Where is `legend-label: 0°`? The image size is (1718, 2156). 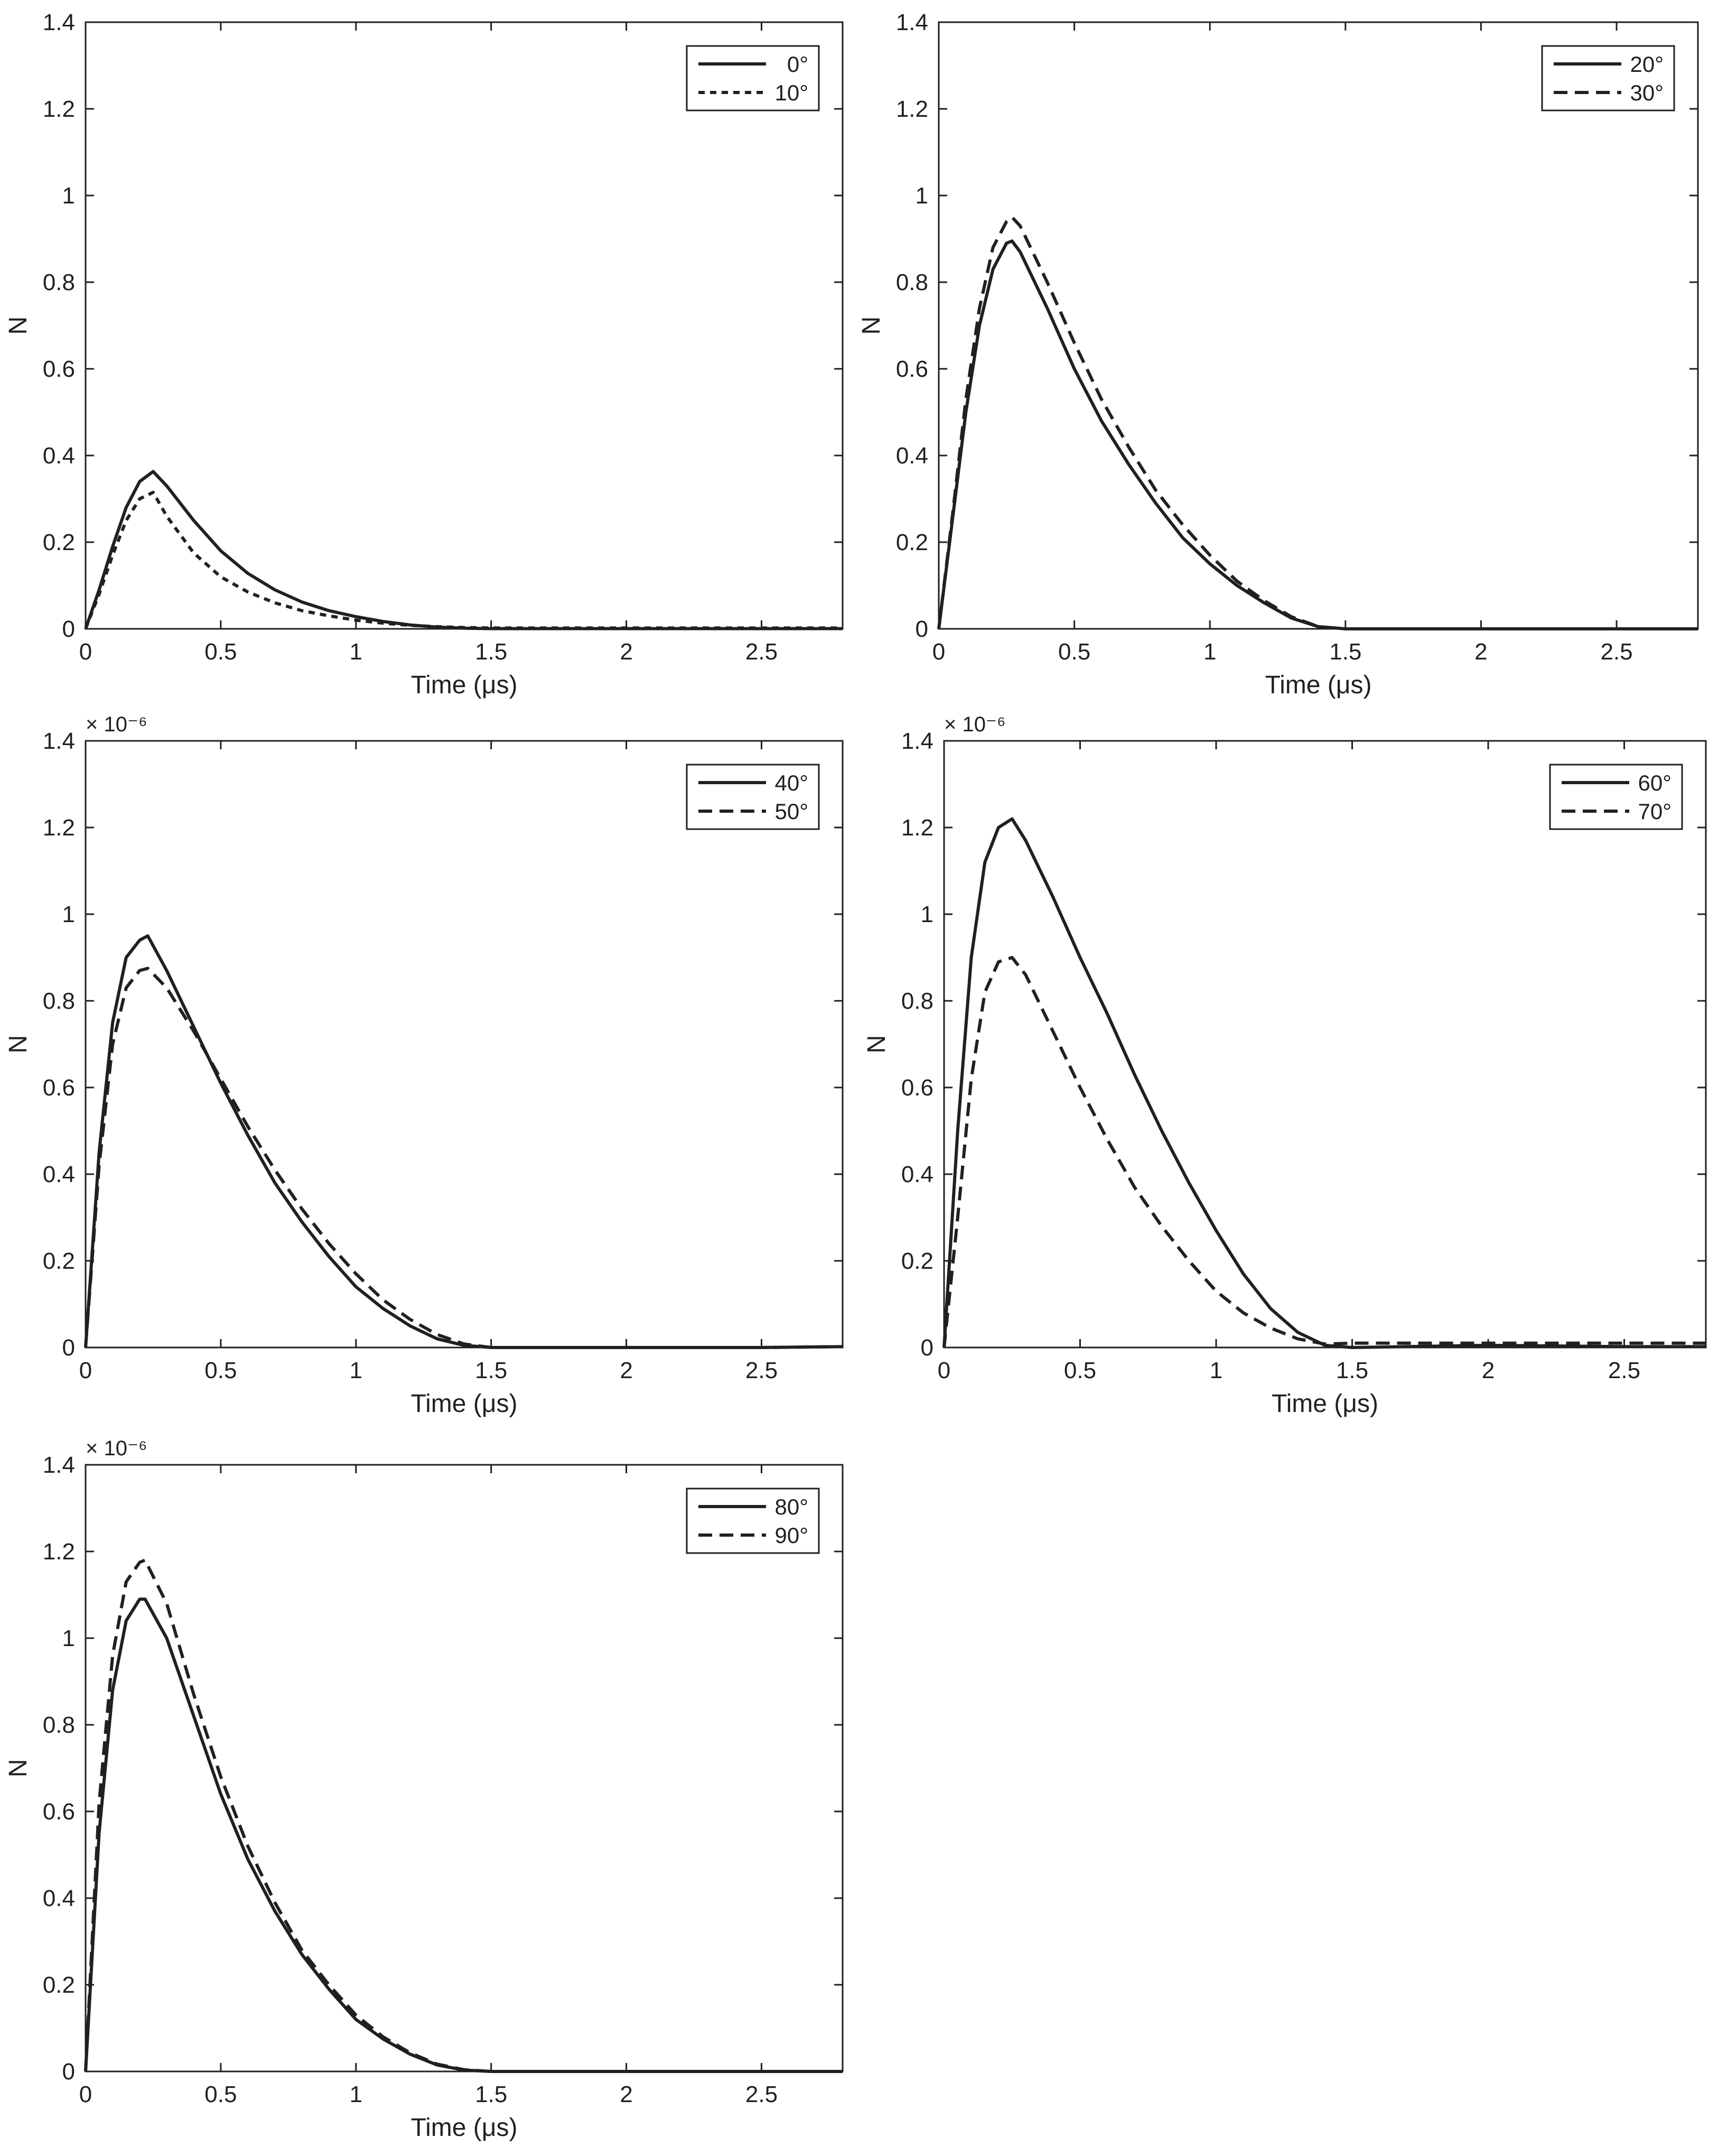
legend-label: 0° is located at coordinates (797, 64).